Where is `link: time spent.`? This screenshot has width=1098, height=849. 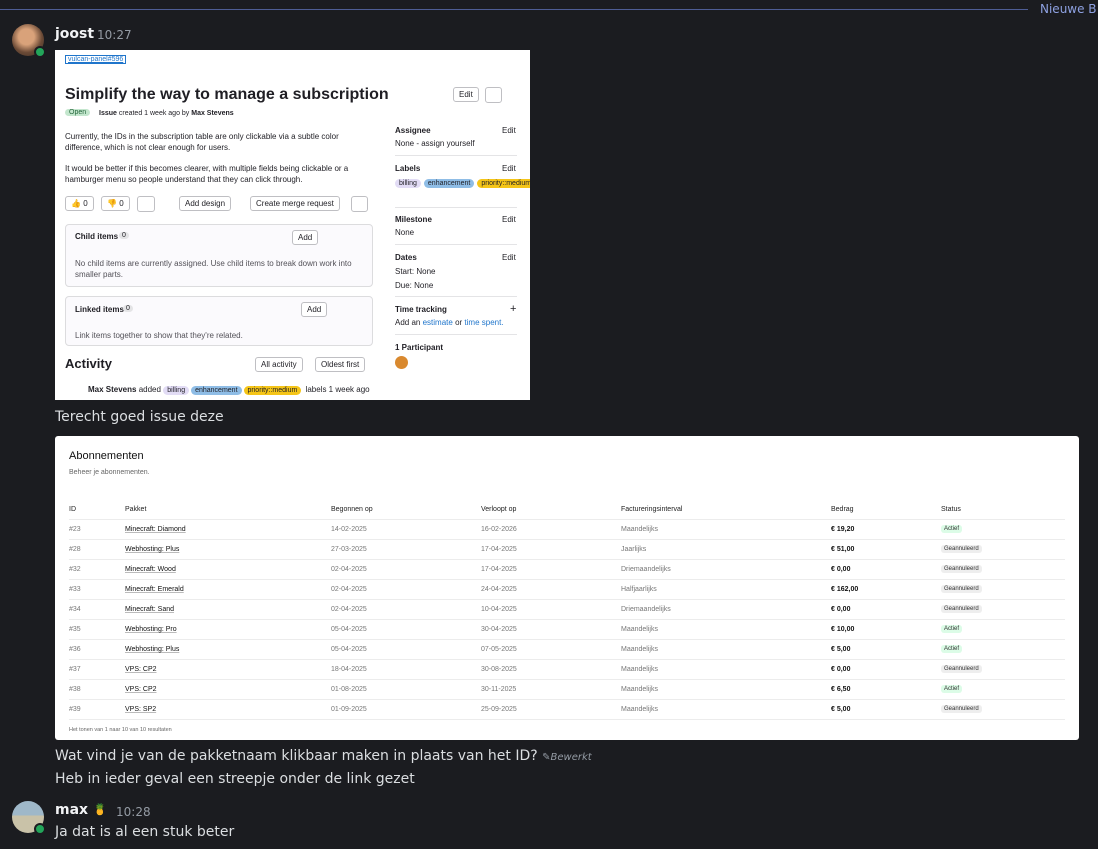
link: time spent. is located at coordinates (484, 322).